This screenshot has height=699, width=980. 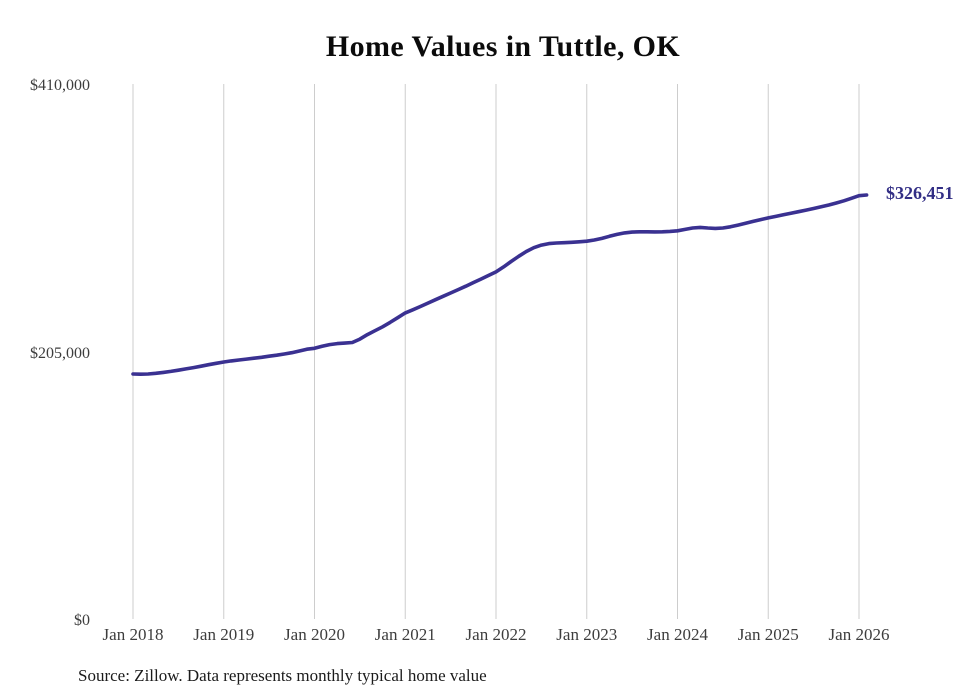 What do you see at coordinates (82, 620) in the screenshot?
I see `y-tick-label: $0` at bounding box center [82, 620].